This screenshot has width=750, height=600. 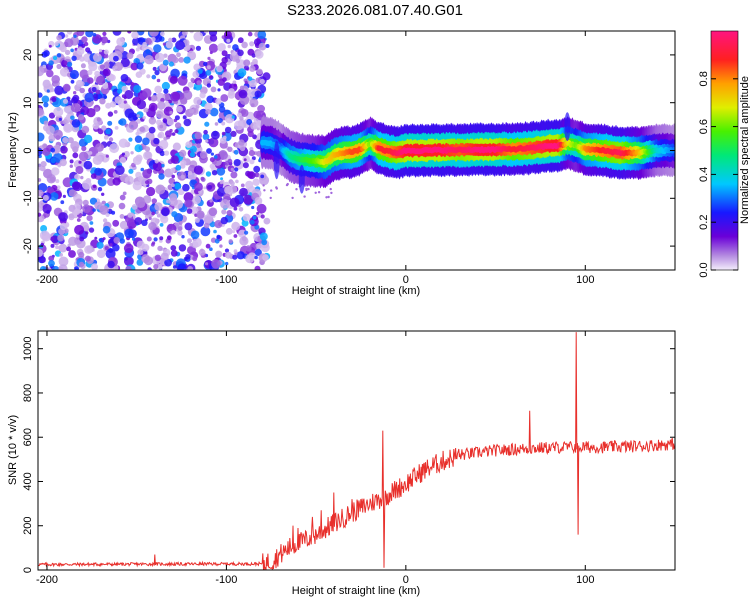 I want to click on x-tick-label: 0, so click(x=406, y=580).